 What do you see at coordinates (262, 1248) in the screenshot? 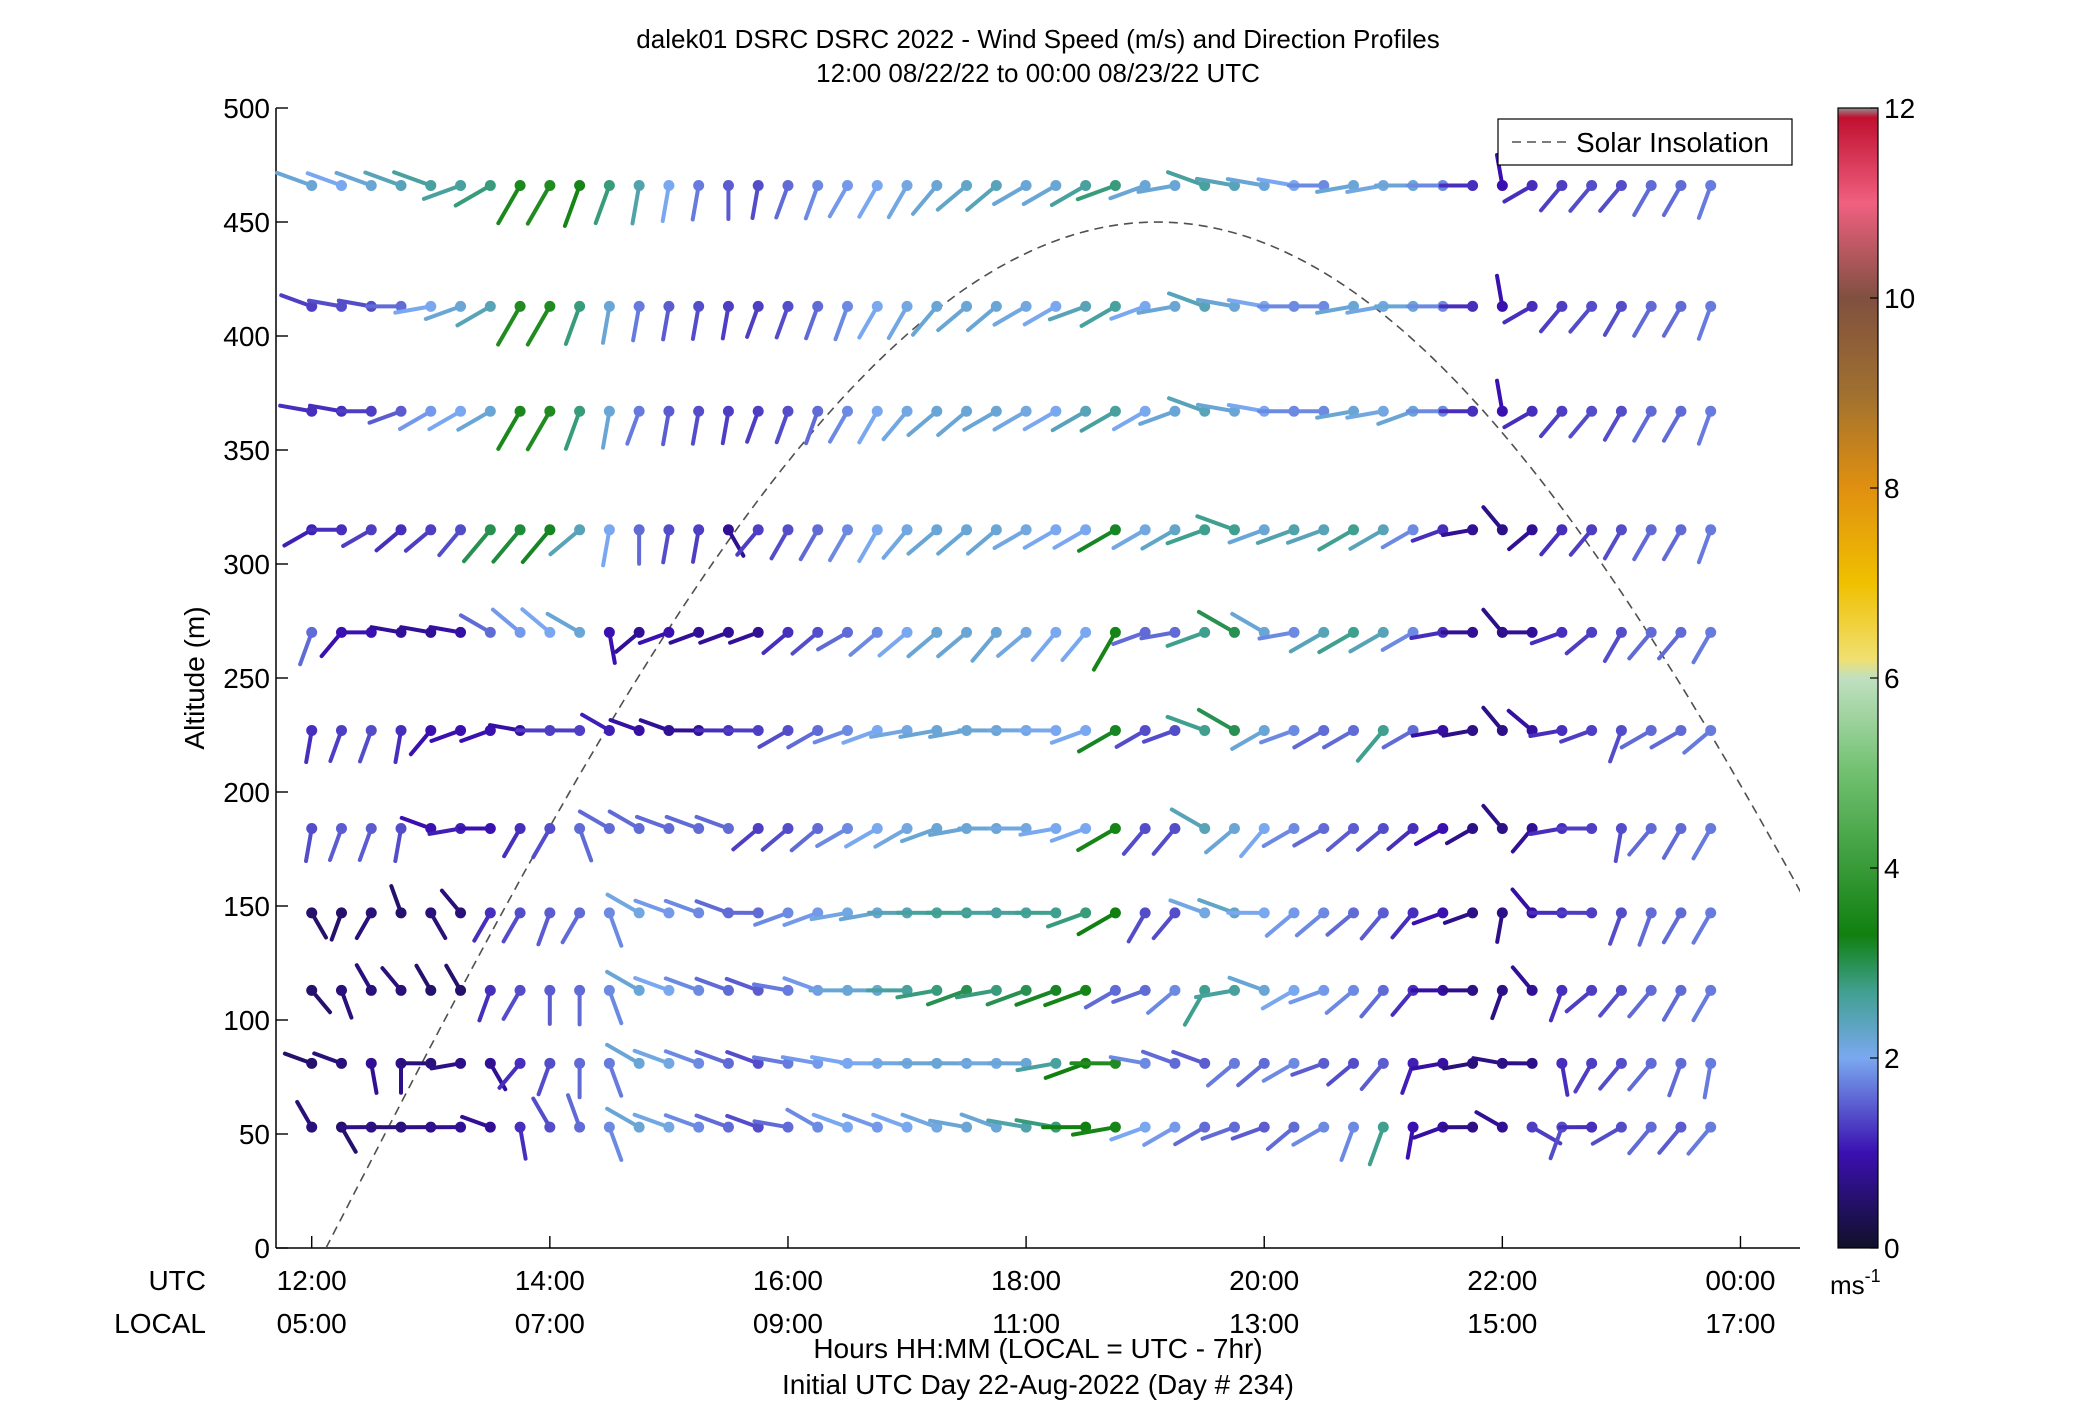
I see `y-tick-label: 0` at bounding box center [262, 1248].